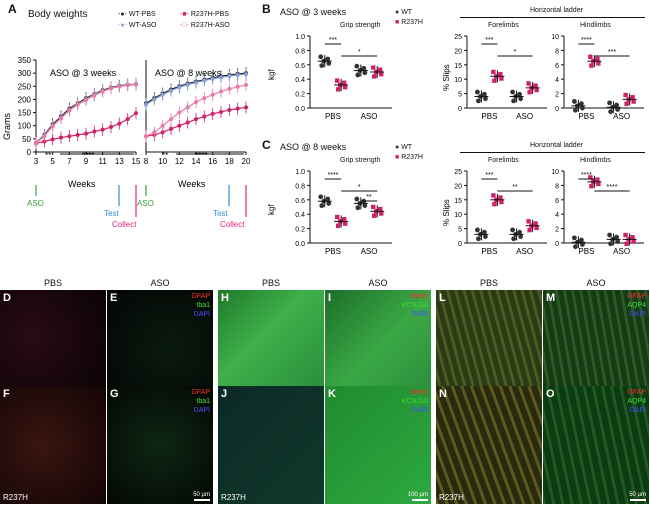  I want to click on y-tick-label: 6, so click(557, 201).